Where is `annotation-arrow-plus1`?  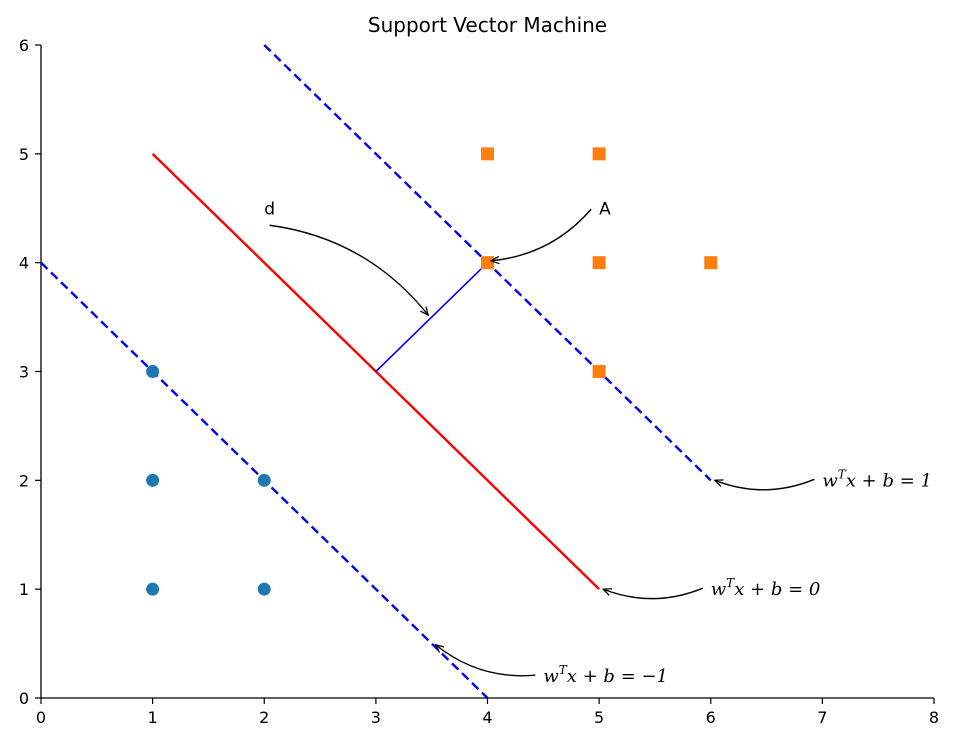
annotation-arrow-plus1 is located at coordinates (765, 484).